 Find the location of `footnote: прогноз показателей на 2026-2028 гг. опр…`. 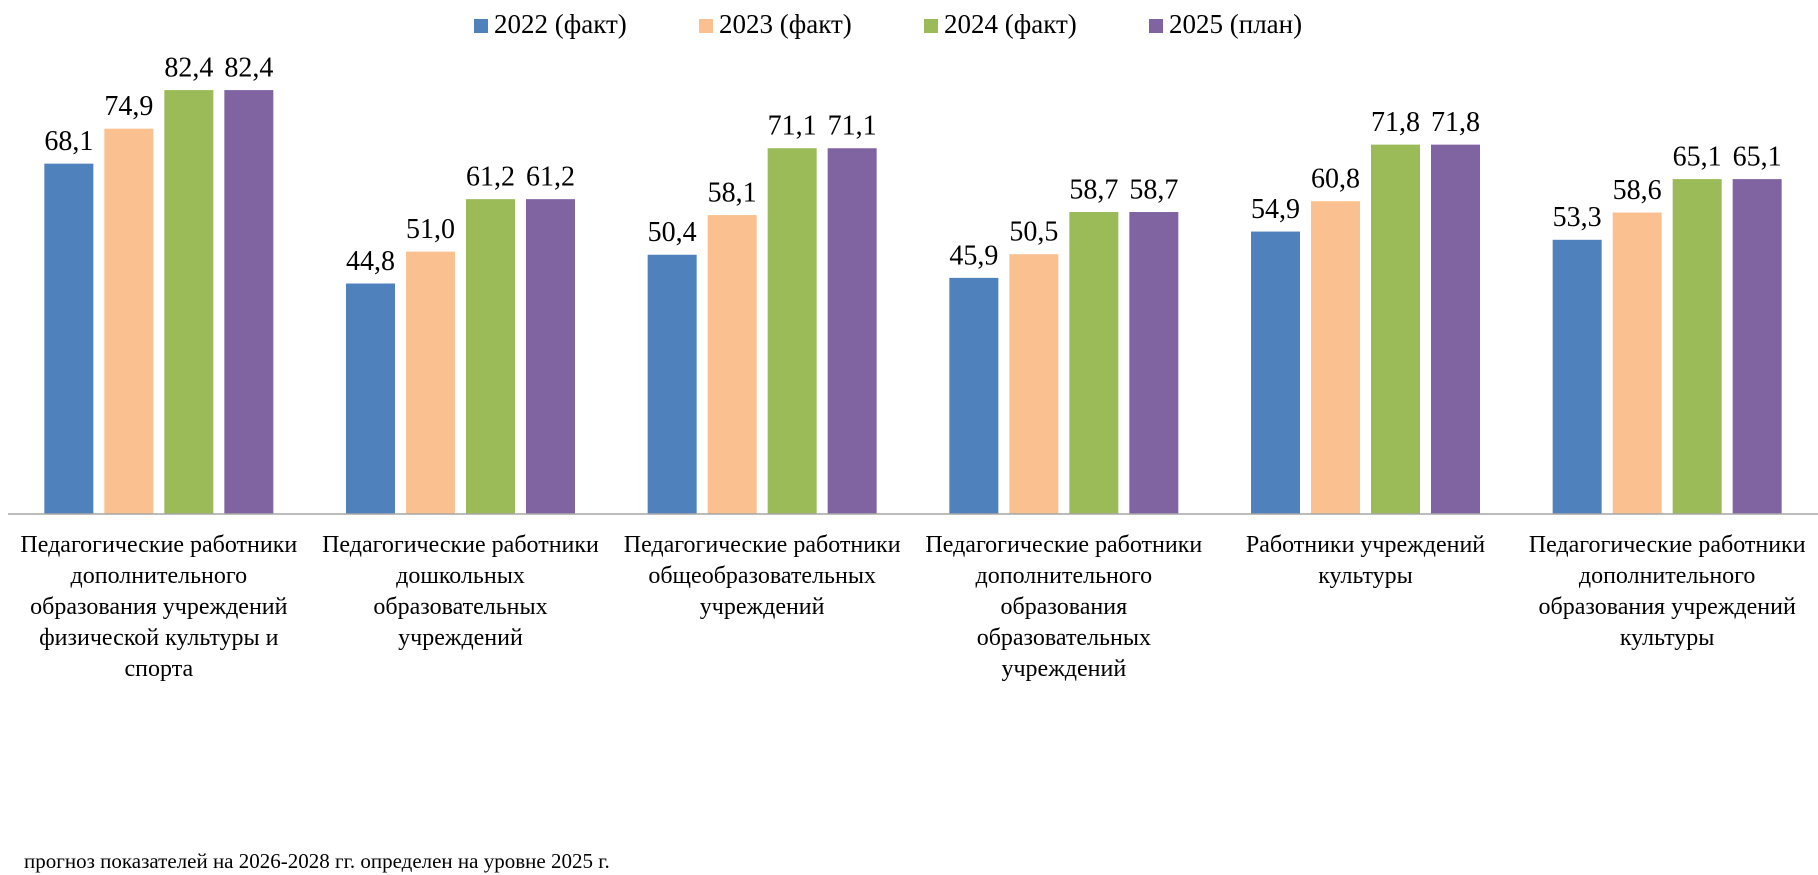

footnote: прогноз показателей на 2026-2028 гг. опр… is located at coordinates (317, 861).